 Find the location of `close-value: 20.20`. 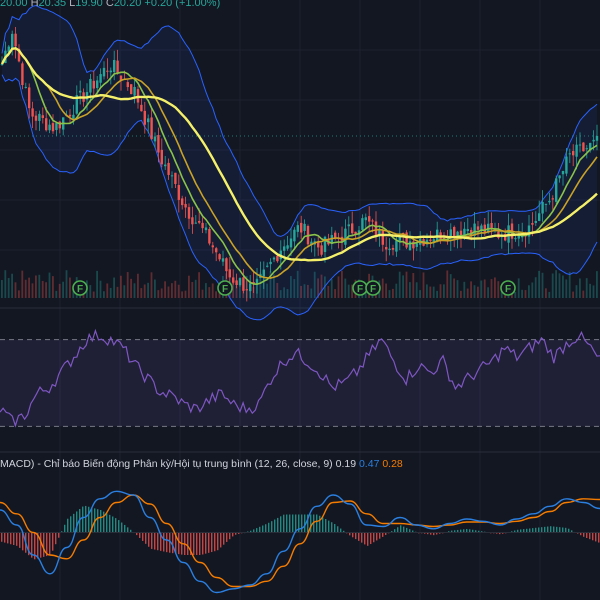

close-value: 20.20 is located at coordinates (127, 4).